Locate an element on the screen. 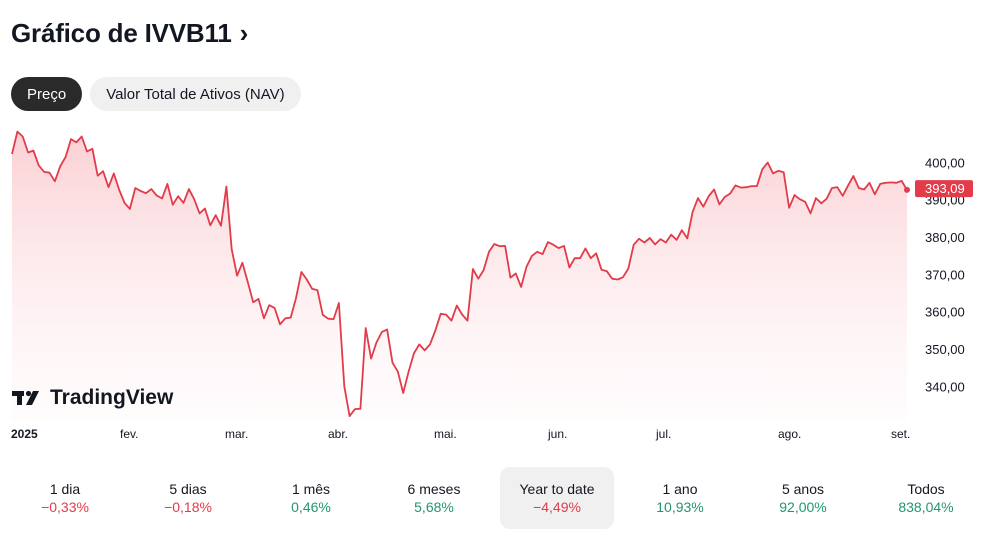  period-change: 92,00% is located at coordinates (803, 507).